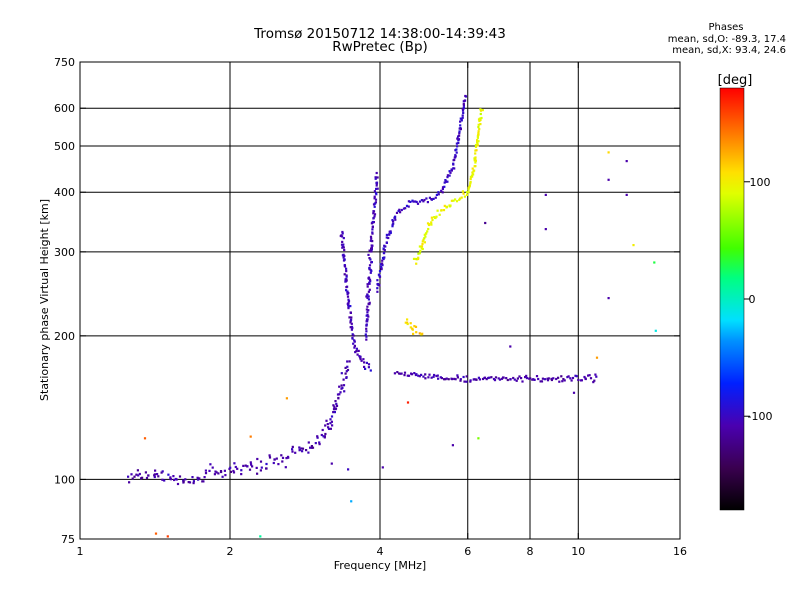 The width and height of the screenshot is (800, 600). I want to click on y-tick-label: 75, so click(68, 539).